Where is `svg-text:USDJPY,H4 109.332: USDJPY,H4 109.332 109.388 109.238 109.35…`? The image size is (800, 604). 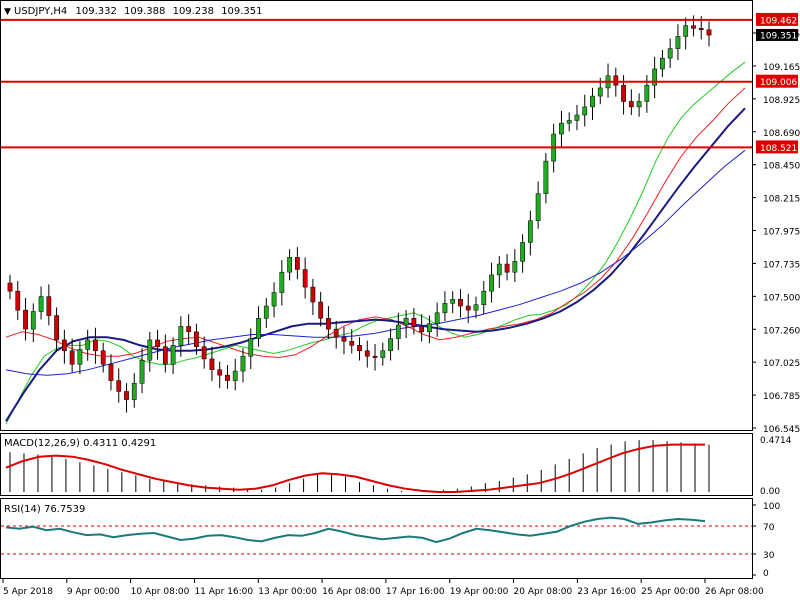
svg-text:USDJPY,H4 109.332: USDJPY,H4 109.332 109.388 109.238 109.35… is located at coordinates (138, 11).